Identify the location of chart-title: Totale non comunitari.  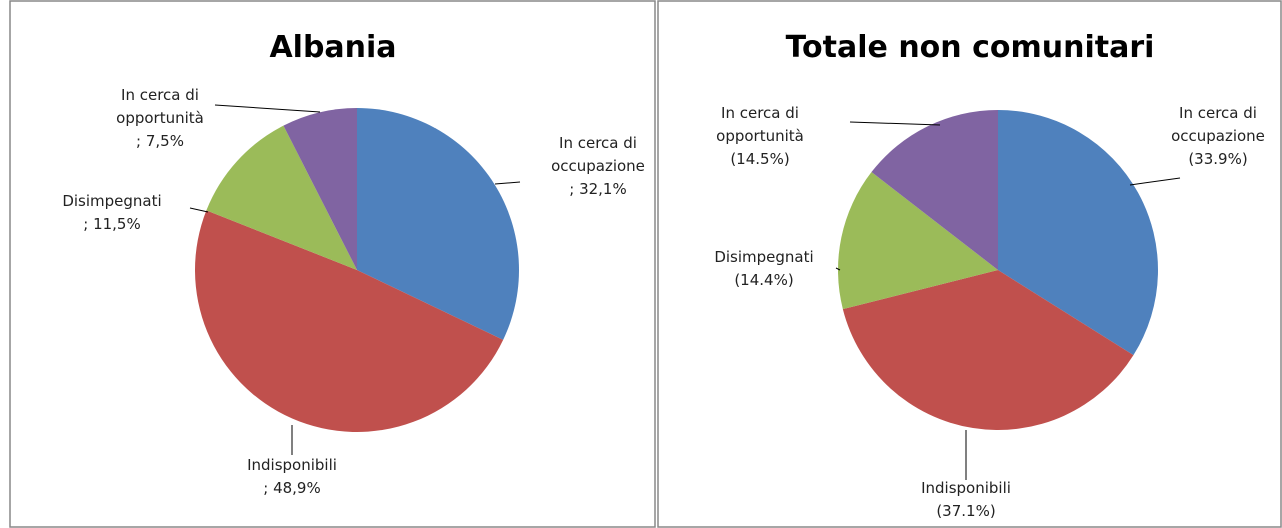
(970, 47).